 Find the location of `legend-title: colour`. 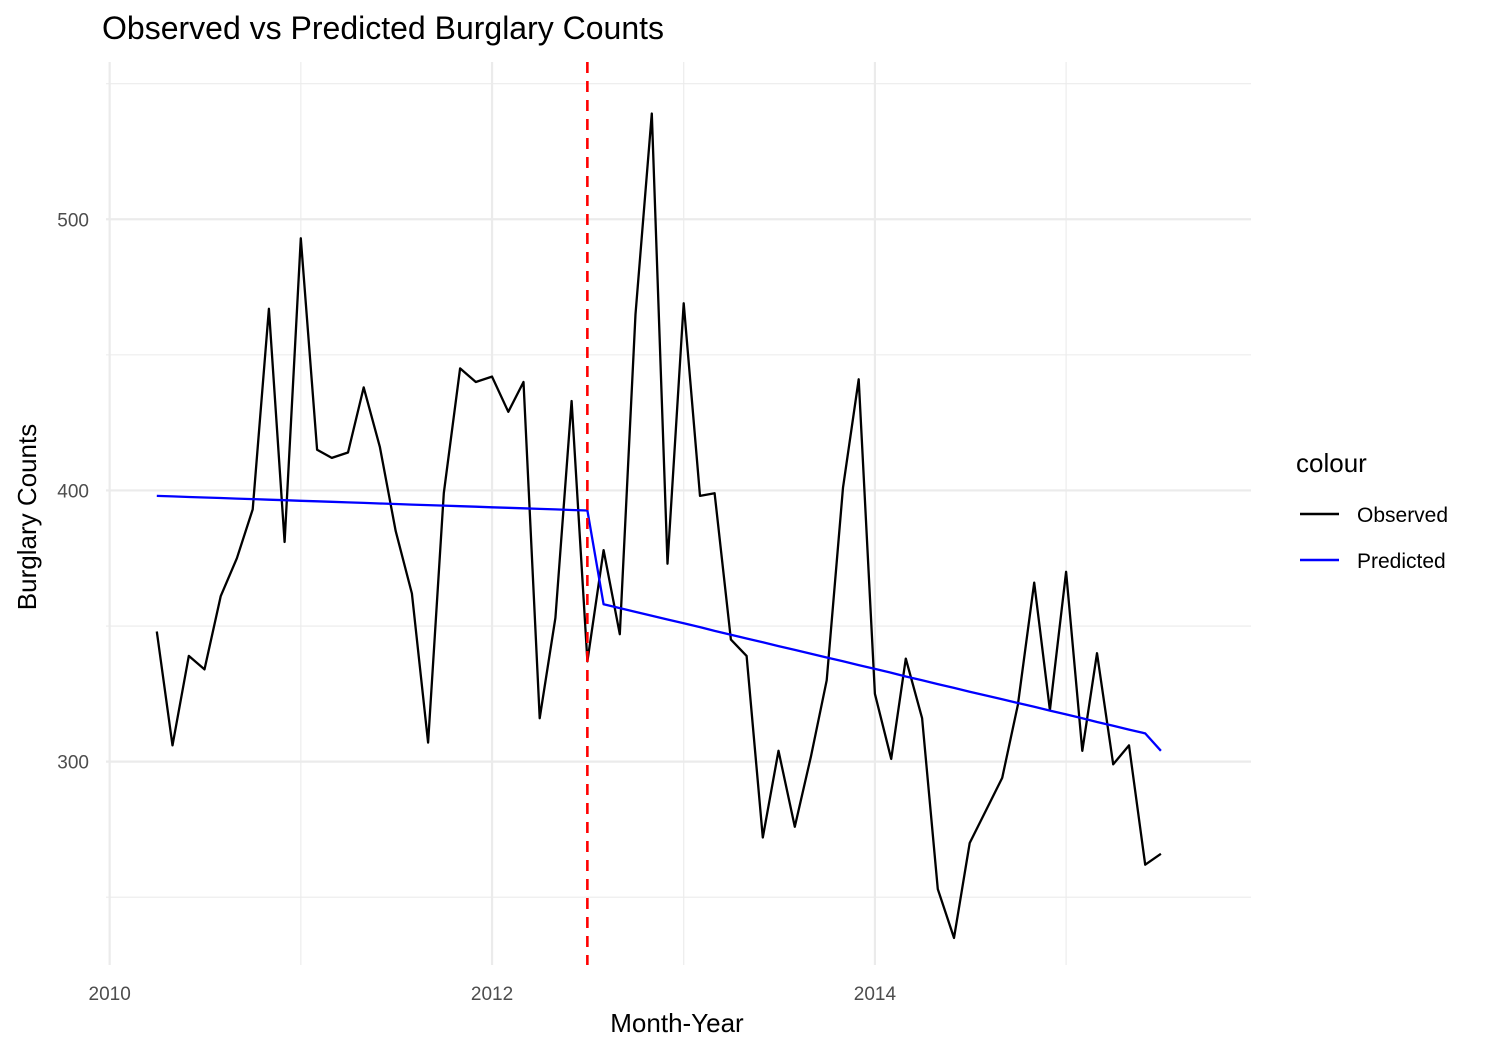

legend-title: colour is located at coordinates (1331, 463).